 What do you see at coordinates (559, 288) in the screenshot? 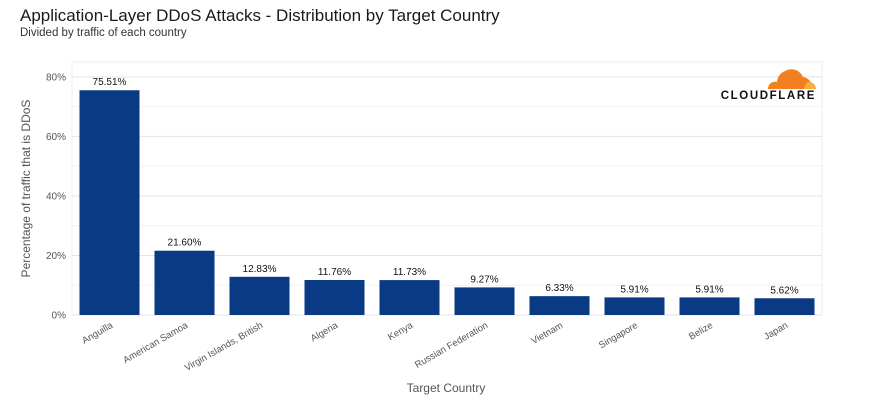
I see `bar-value-label: 6.33%` at bounding box center [559, 288].